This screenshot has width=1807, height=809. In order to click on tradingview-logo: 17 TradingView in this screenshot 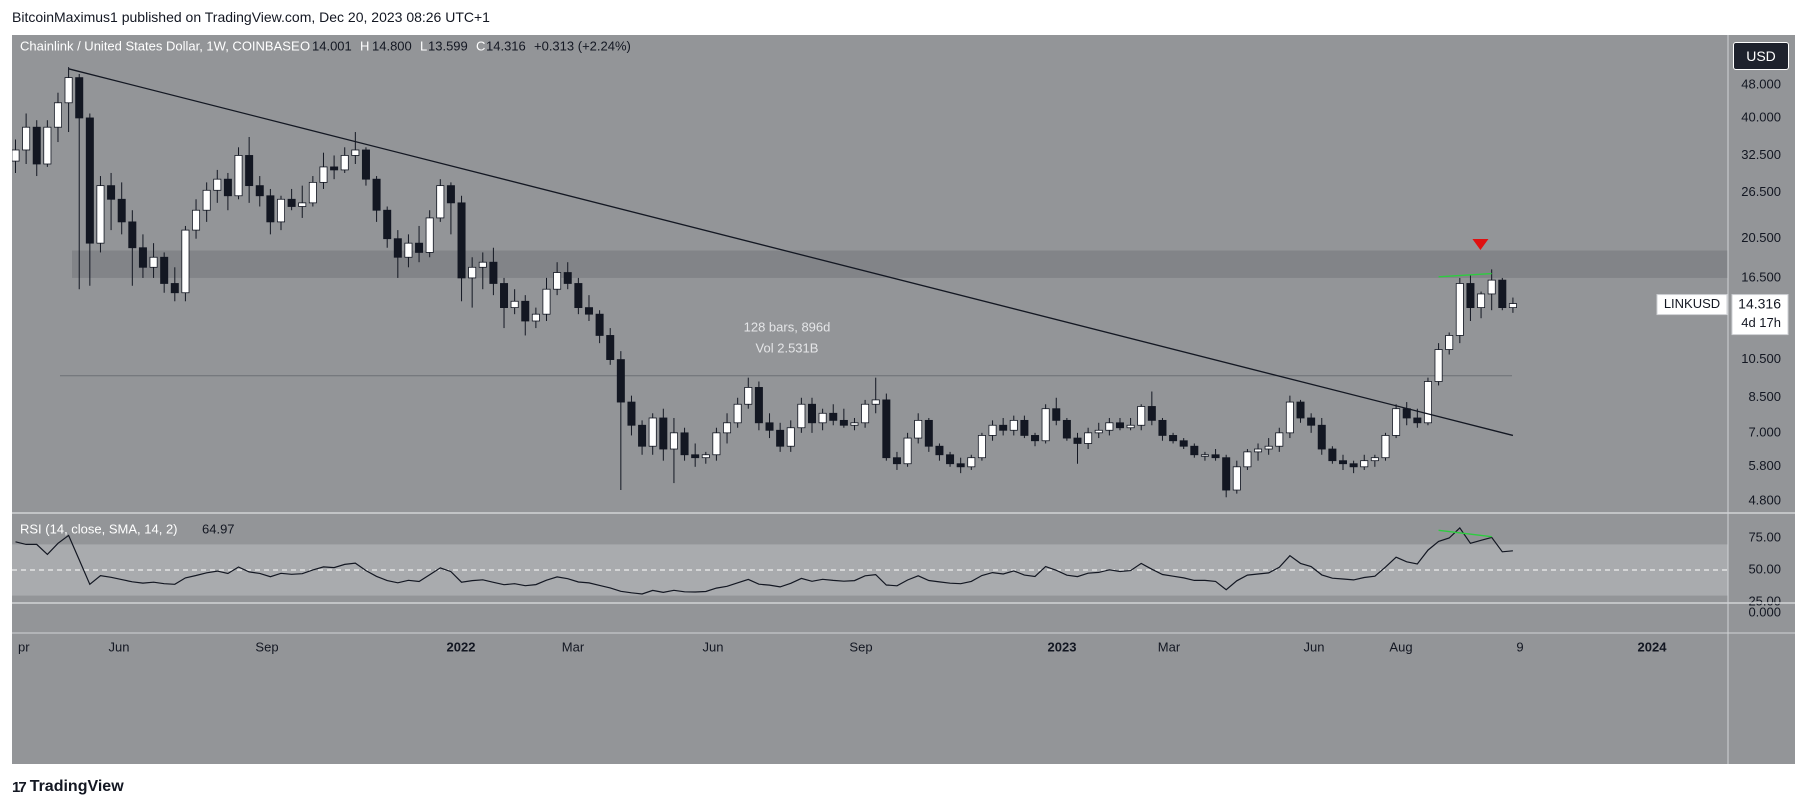, I will do `click(68, 787)`.